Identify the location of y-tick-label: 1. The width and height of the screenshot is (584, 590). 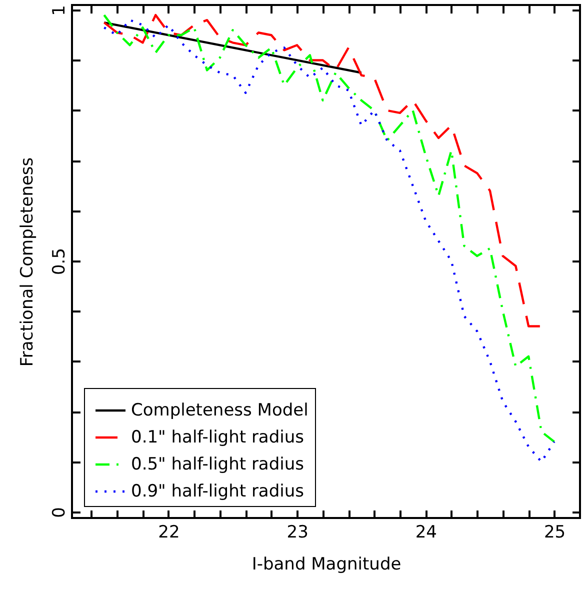
(60, 10).